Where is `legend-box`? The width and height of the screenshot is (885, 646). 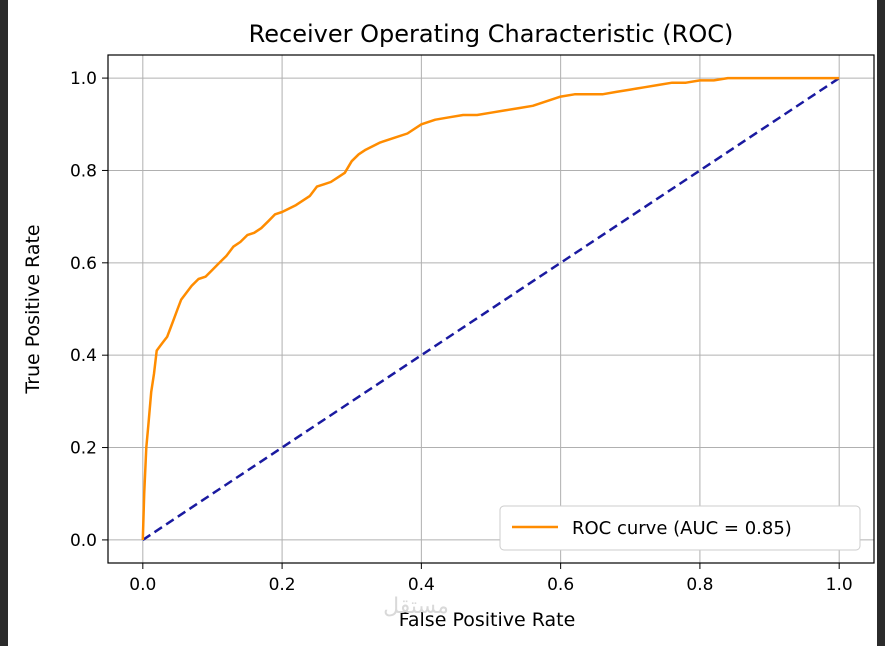 legend-box is located at coordinates (680, 528).